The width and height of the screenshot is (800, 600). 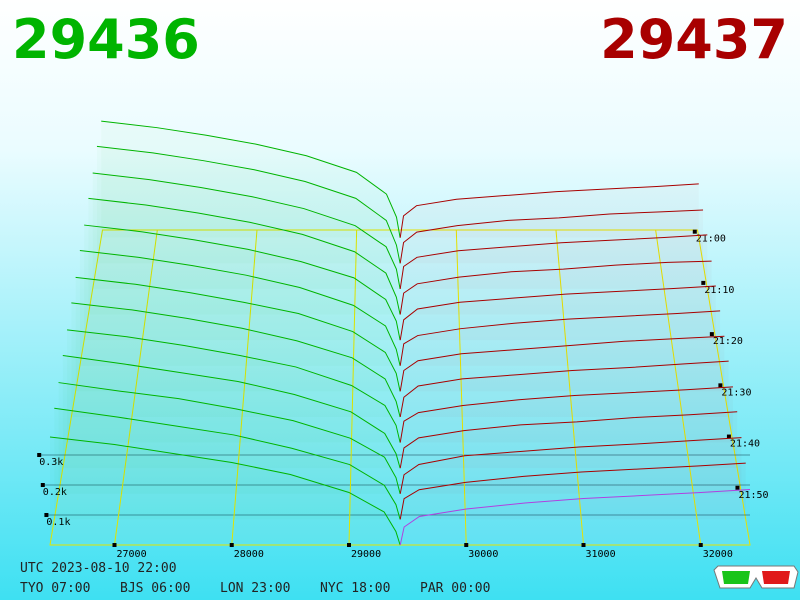 I want to click on city-time: NYC 18:00, so click(x=355, y=588).